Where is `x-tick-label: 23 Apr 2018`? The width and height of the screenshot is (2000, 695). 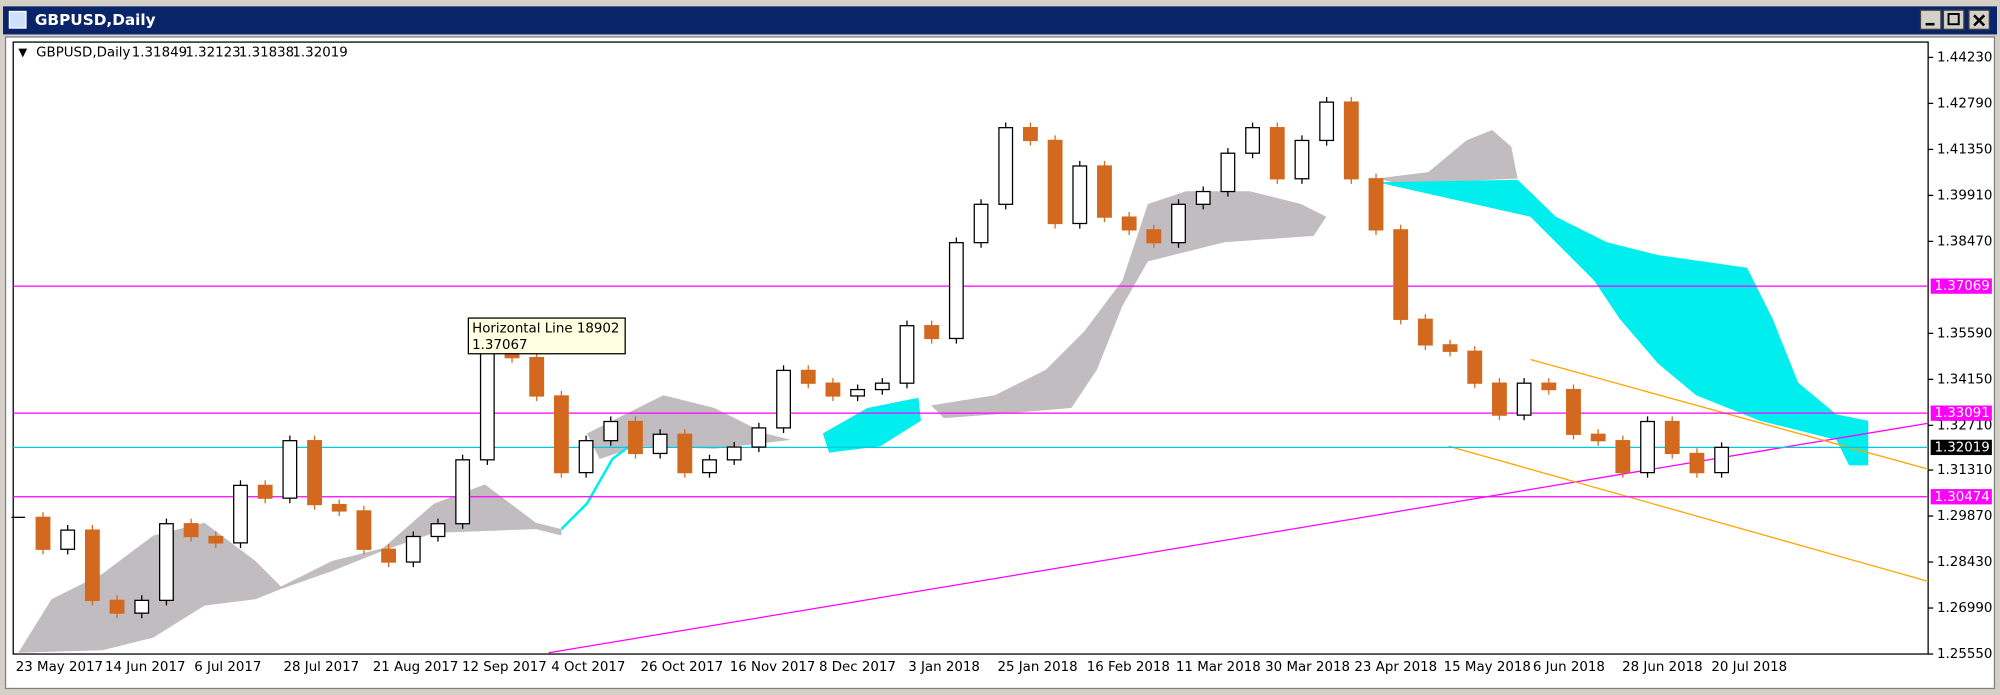 x-tick-label: 23 Apr 2018 is located at coordinates (1395, 667).